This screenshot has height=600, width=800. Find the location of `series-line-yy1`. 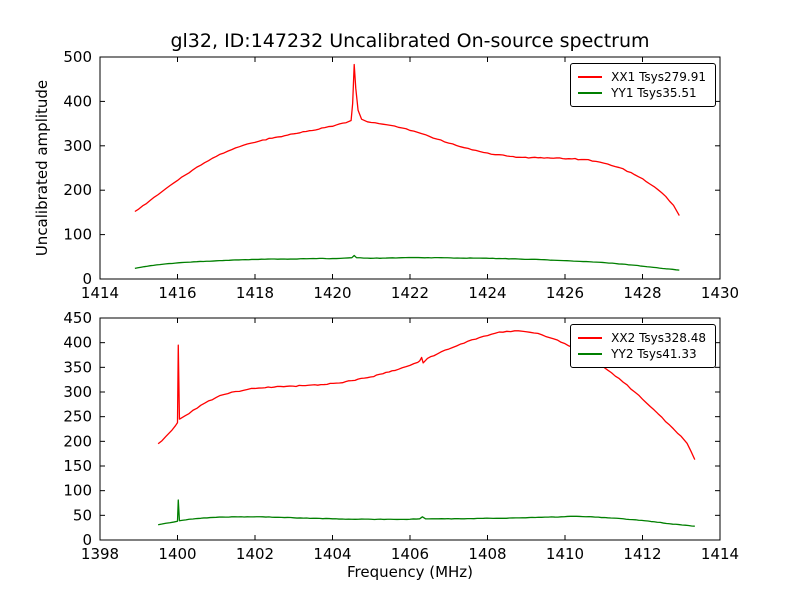

series-line-yy1 is located at coordinates (407, 262).